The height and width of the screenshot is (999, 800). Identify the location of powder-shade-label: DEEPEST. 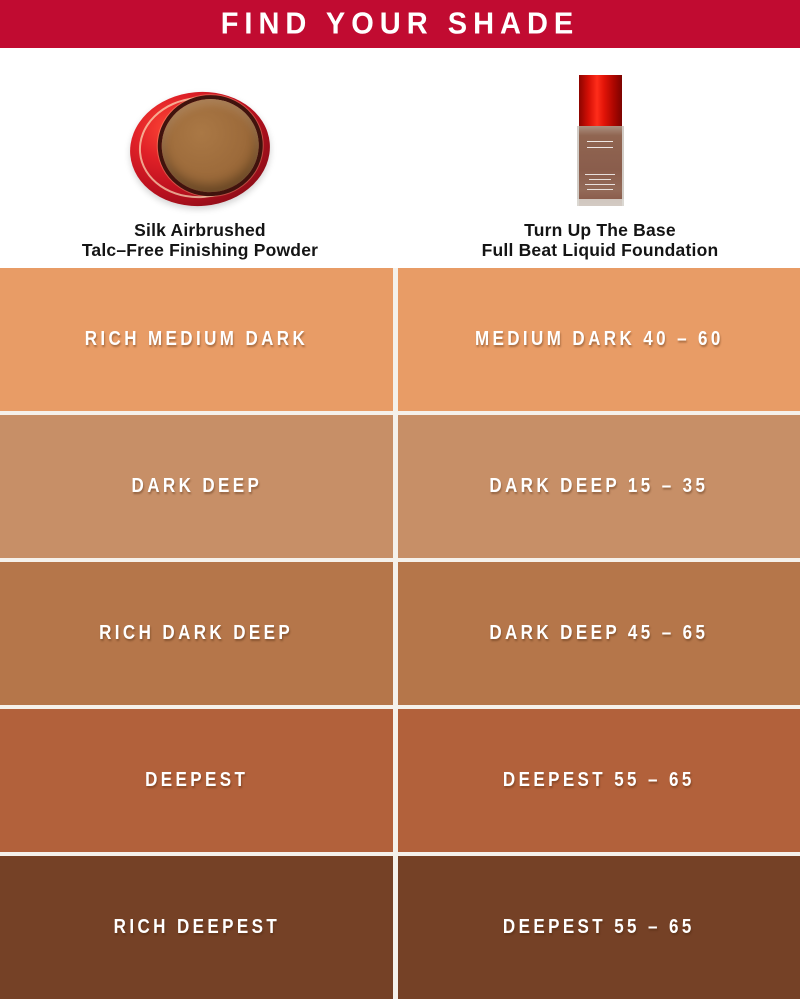
(196, 780).